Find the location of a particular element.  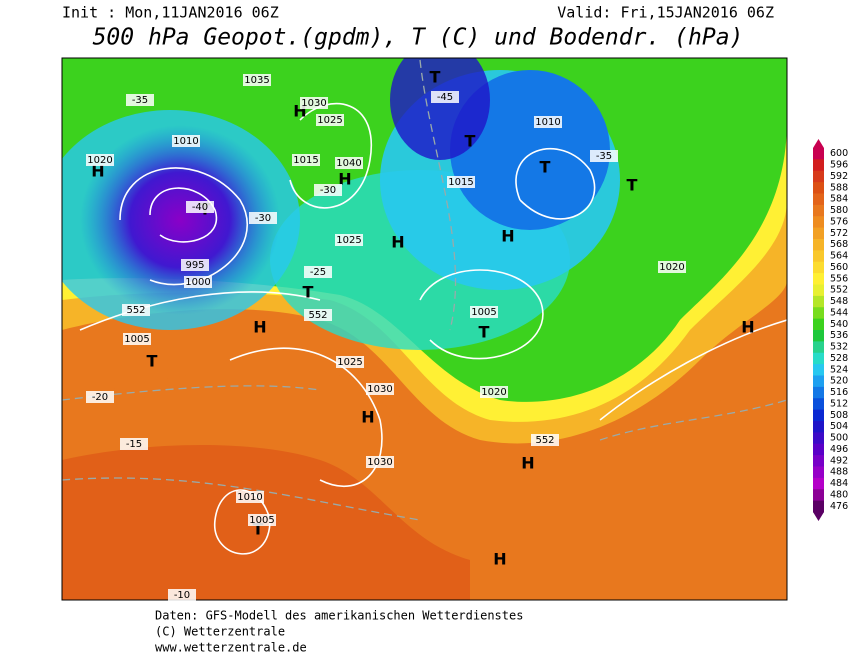

legend-label: 576 is located at coordinates (839, 221).